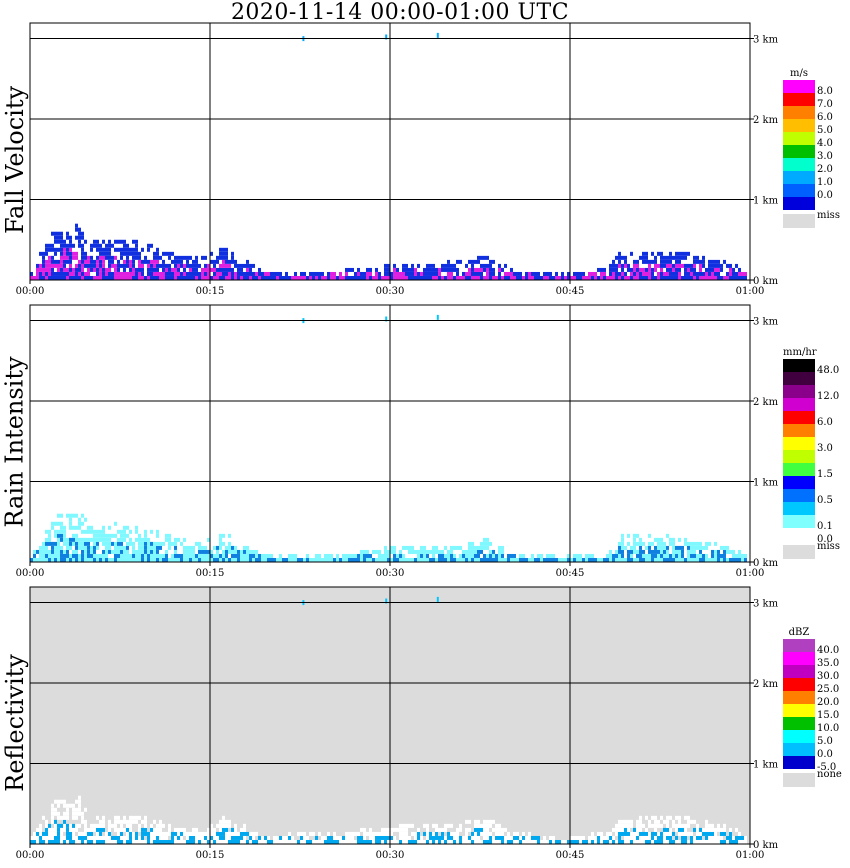 This screenshot has height=868, width=850. I want to click on legend-entry: 30.0, so click(814, 673).